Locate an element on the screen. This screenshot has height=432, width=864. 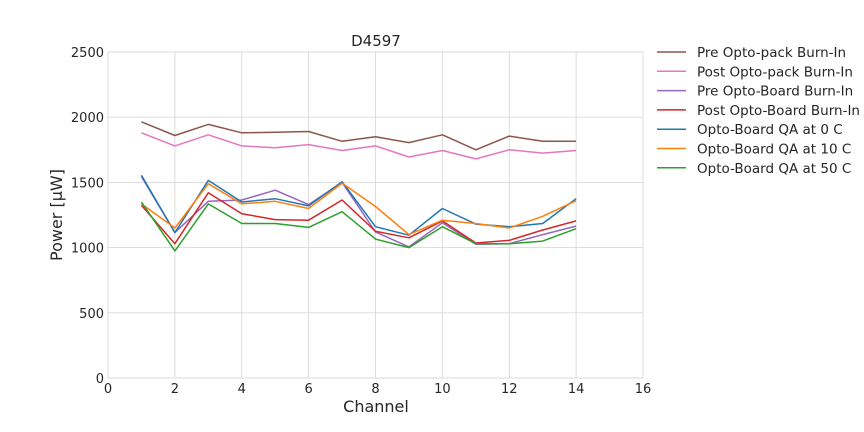
x-tick-label: 12 is located at coordinates (509, 389).